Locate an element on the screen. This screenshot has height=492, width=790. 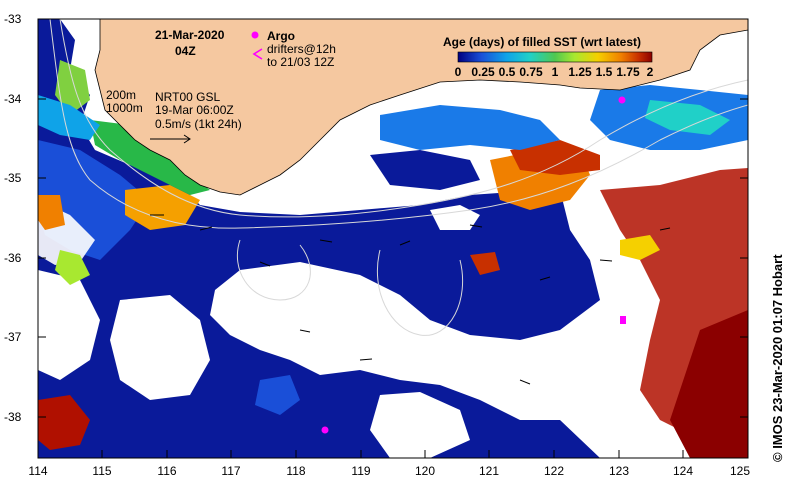
colorbar-tick: 0.75 is located at coordinates (531, 72).